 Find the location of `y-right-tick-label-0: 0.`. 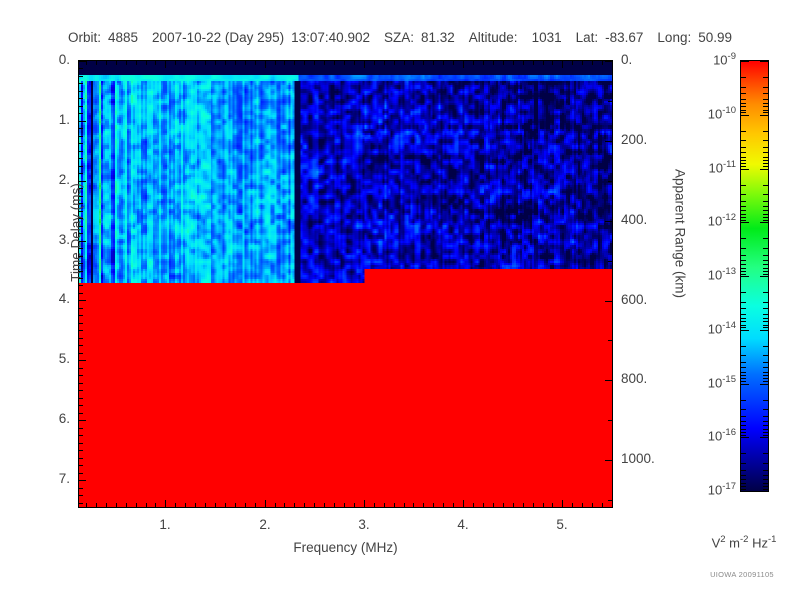

y-right-tick-label-0: 0. is located at coordinates (627, 59).